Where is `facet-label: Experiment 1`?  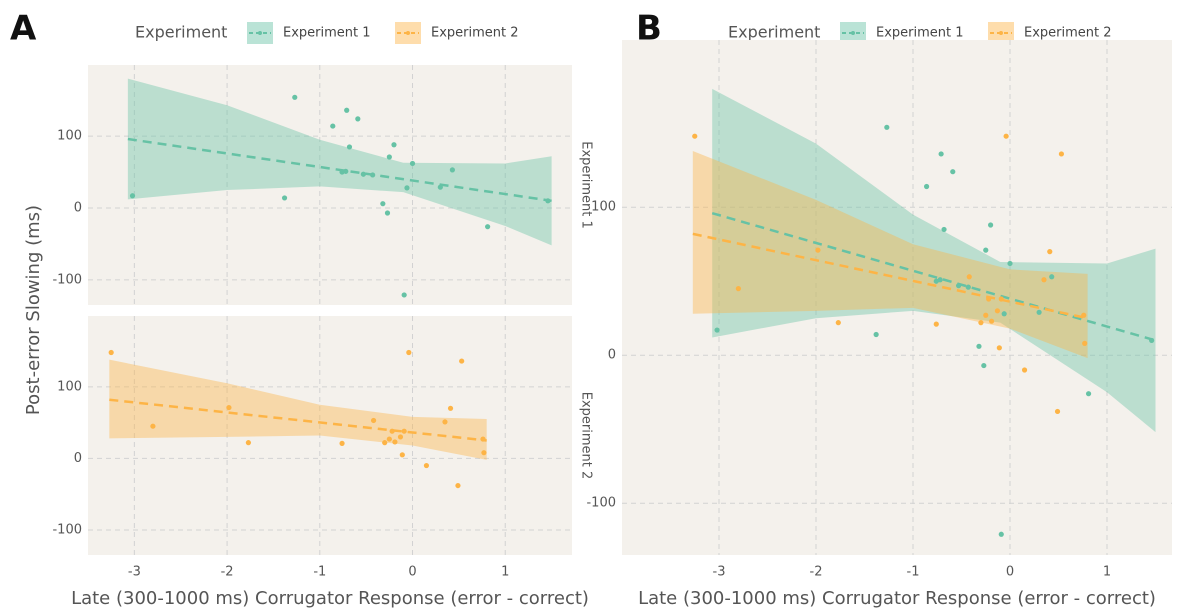
facet-label: Experiment 1 is located at coordinates (586, 185).